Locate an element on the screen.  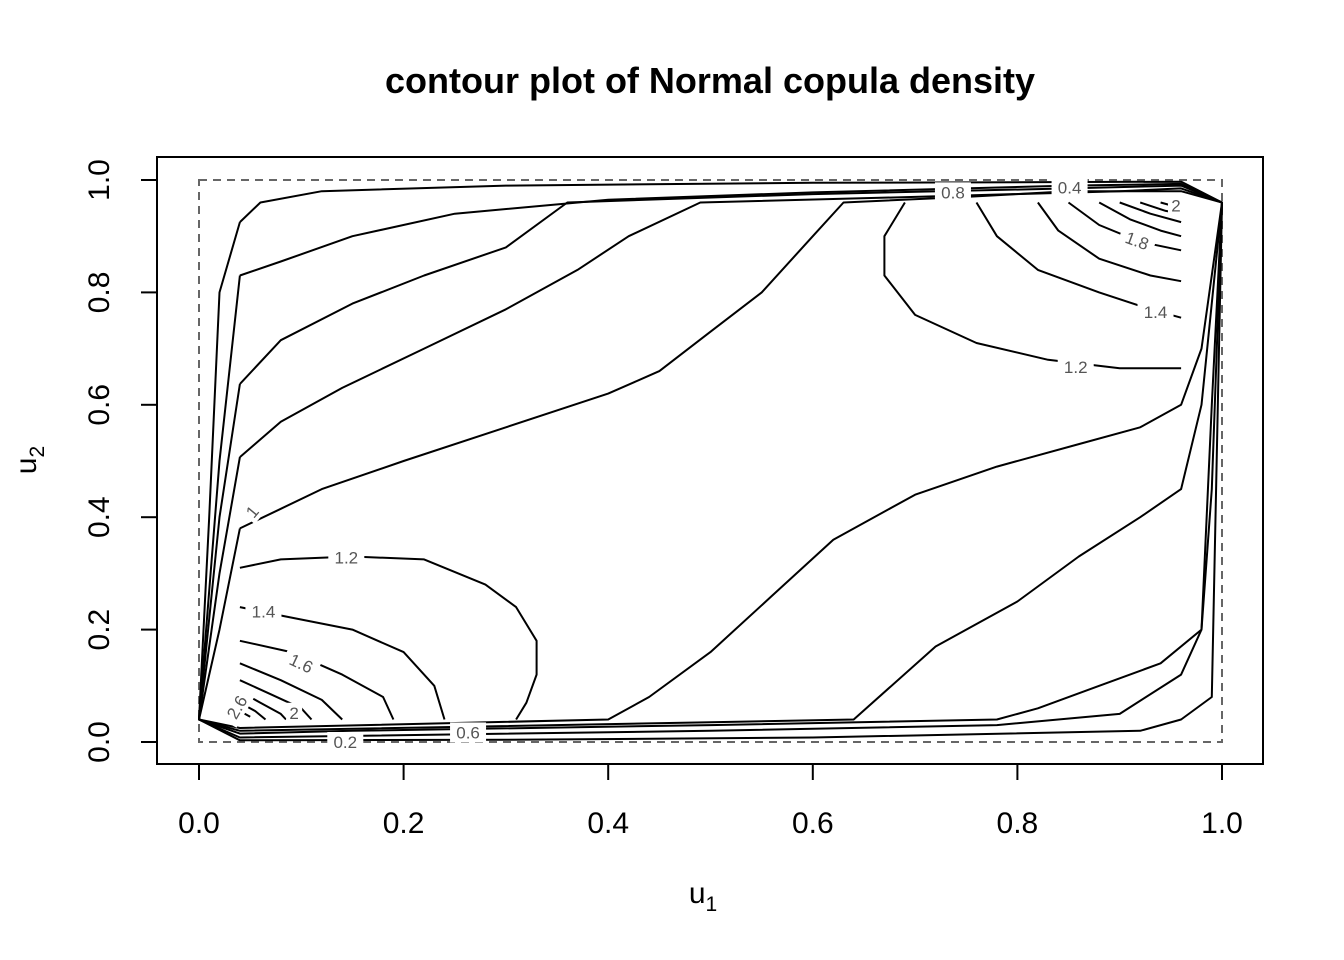
y-axis-label-sub: 2 is located at coordinates (37, 452).